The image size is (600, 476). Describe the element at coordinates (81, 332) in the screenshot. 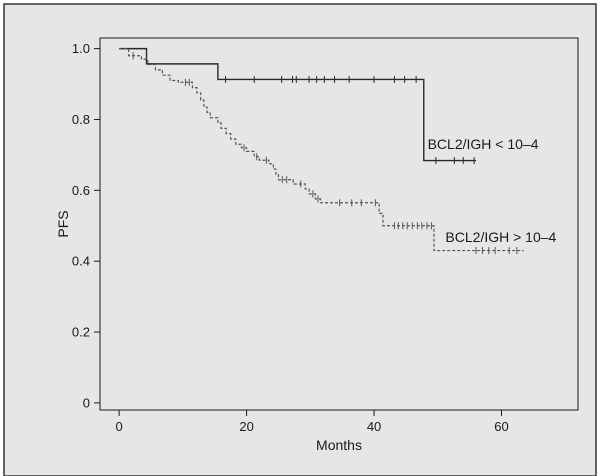

I see `y-tick-label: 0.2` at that location.